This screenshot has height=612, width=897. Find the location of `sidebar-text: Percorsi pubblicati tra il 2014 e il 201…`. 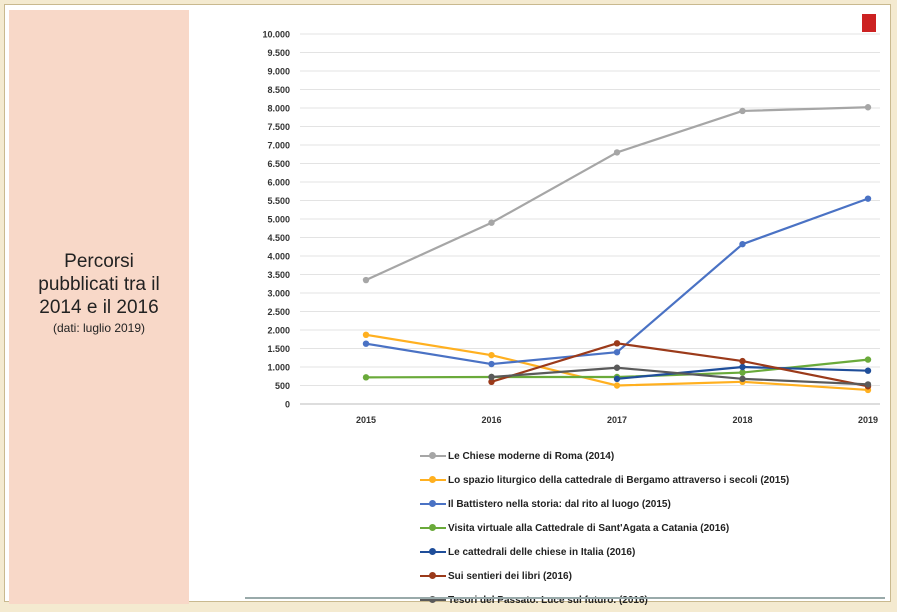

sidebar-text: Percorsi pubblicati tra il 2014 e il 201… is located at coordinates (99, 293).